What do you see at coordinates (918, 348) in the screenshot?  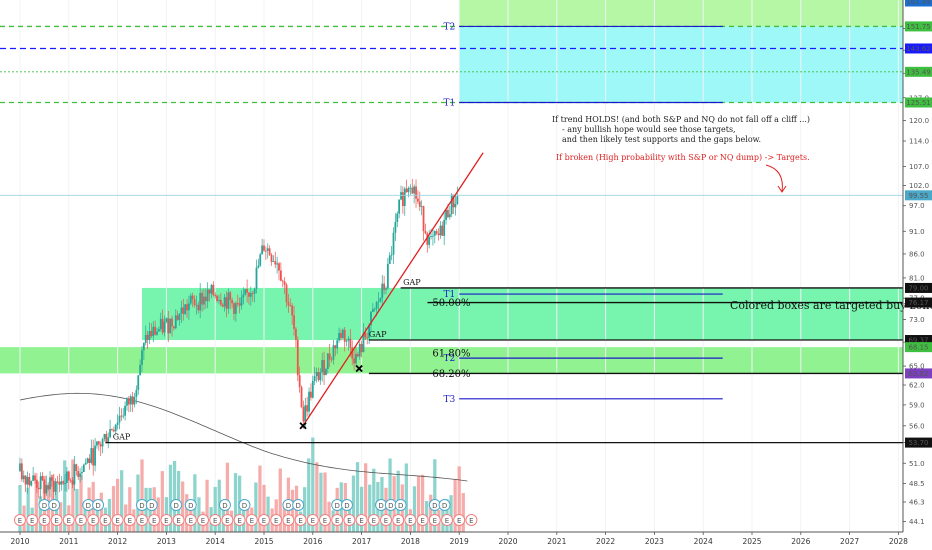 I see `price-tag-label: 68.15` at bounding box center [918, 348].